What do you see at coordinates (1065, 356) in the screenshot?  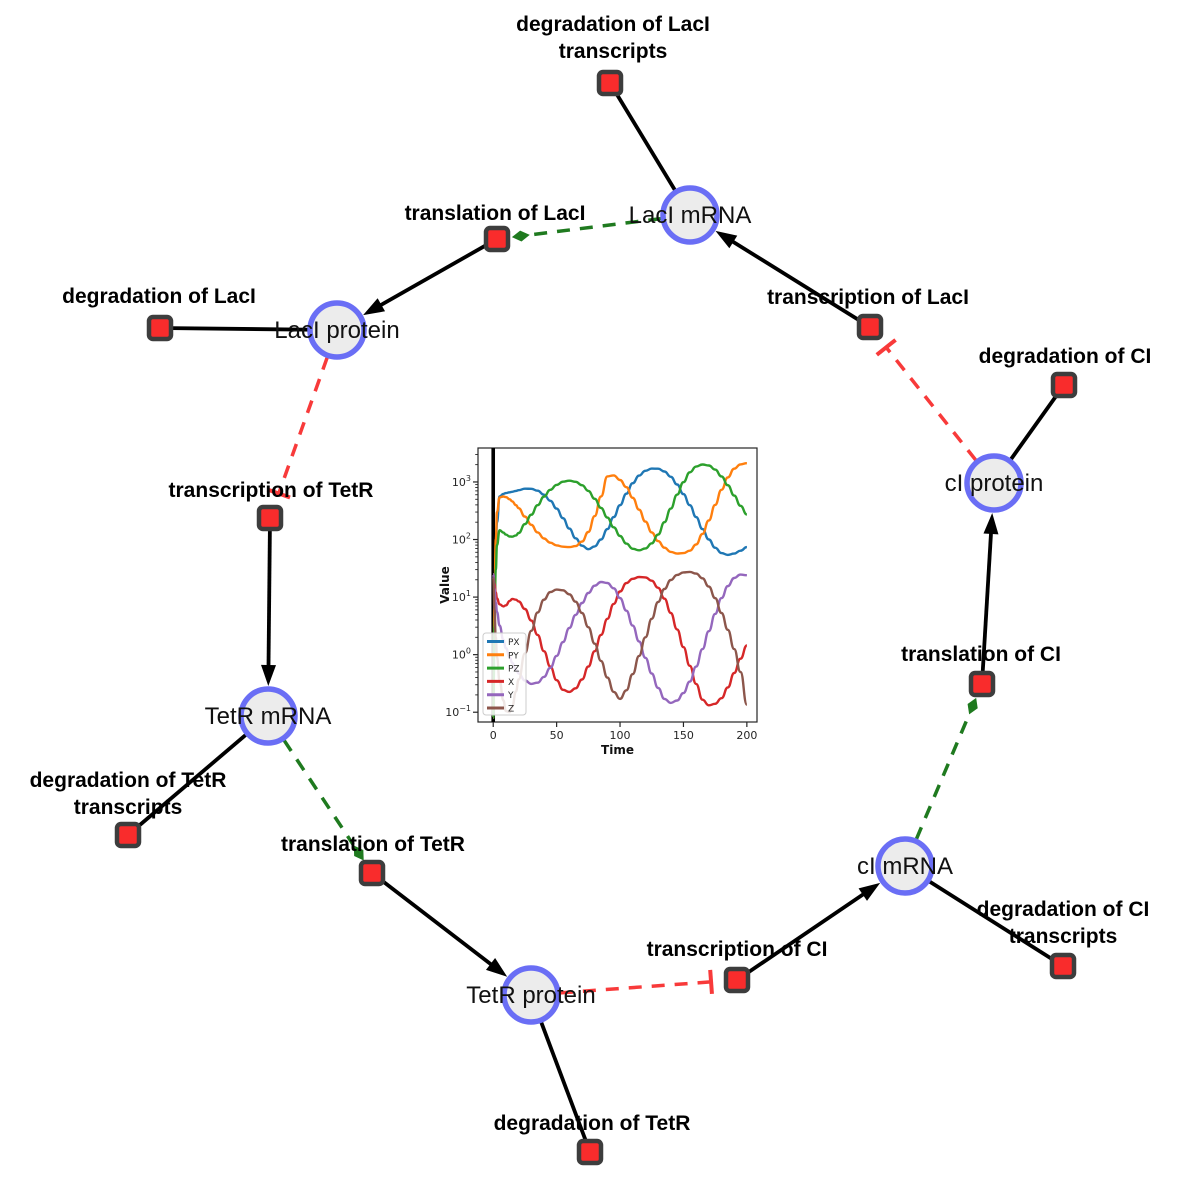 I see `reaction-label-deg-ci: degradation of CI` at bounding box center [1065, 356].